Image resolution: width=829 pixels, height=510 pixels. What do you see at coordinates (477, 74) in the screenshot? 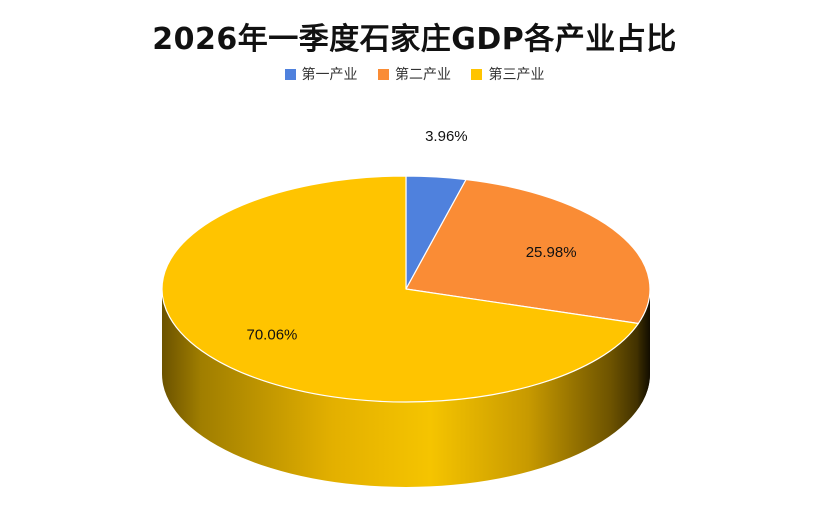
I see `legend-swatch-tertiary-industry` at bounding box center [477, 74].